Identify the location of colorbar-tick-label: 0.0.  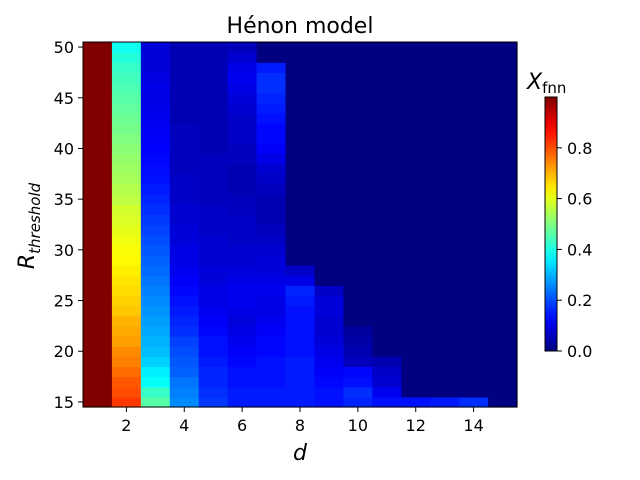
(579, 351).